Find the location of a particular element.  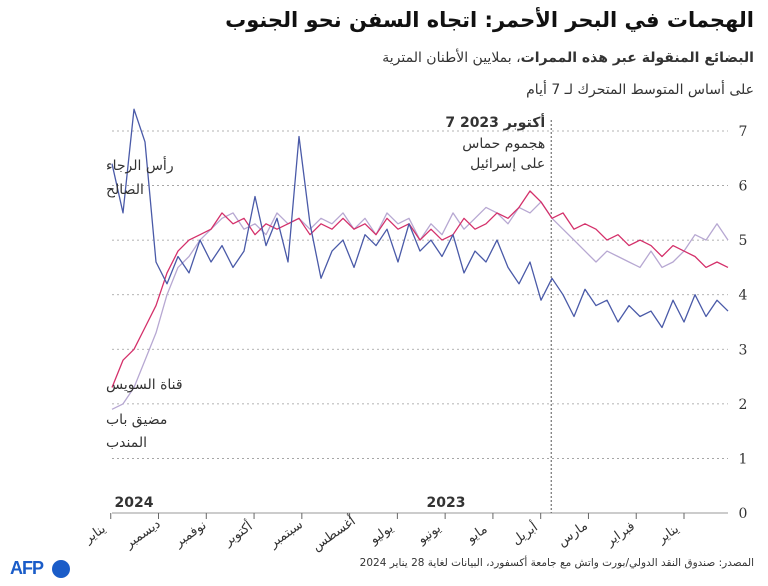

label-bab-line1: مضيق باب is located at coordinates (136, 420).